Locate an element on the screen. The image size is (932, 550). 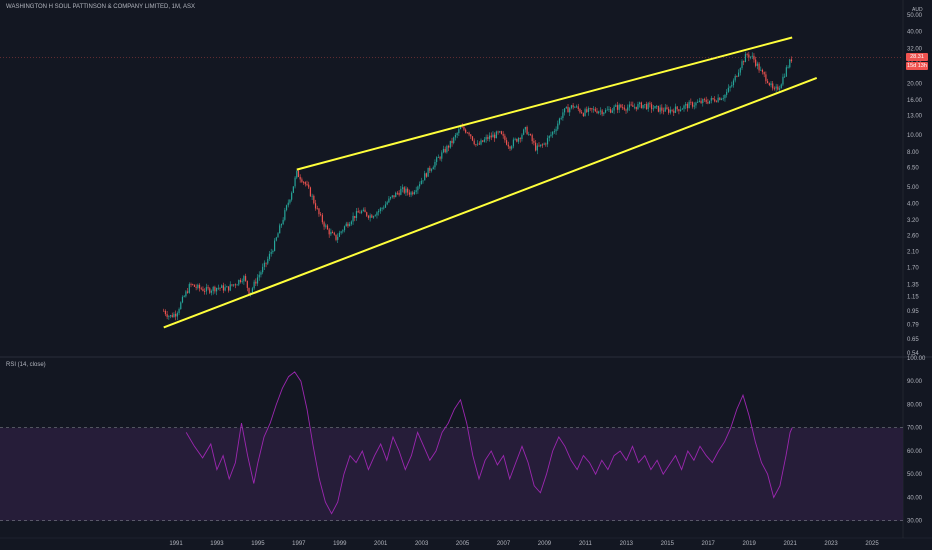
price-tick-label: 0.65 is located at coordinates (913, 340).